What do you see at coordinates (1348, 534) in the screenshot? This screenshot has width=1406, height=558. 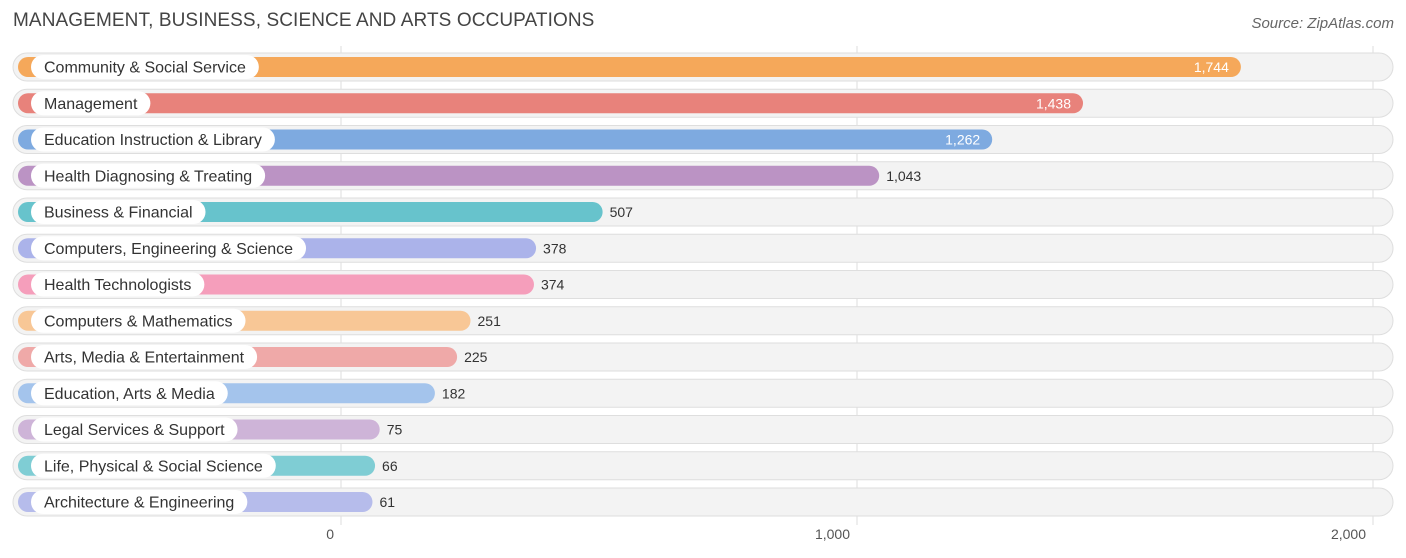 I see `tick-label: 2,000` at bounding box center [1348, 534].